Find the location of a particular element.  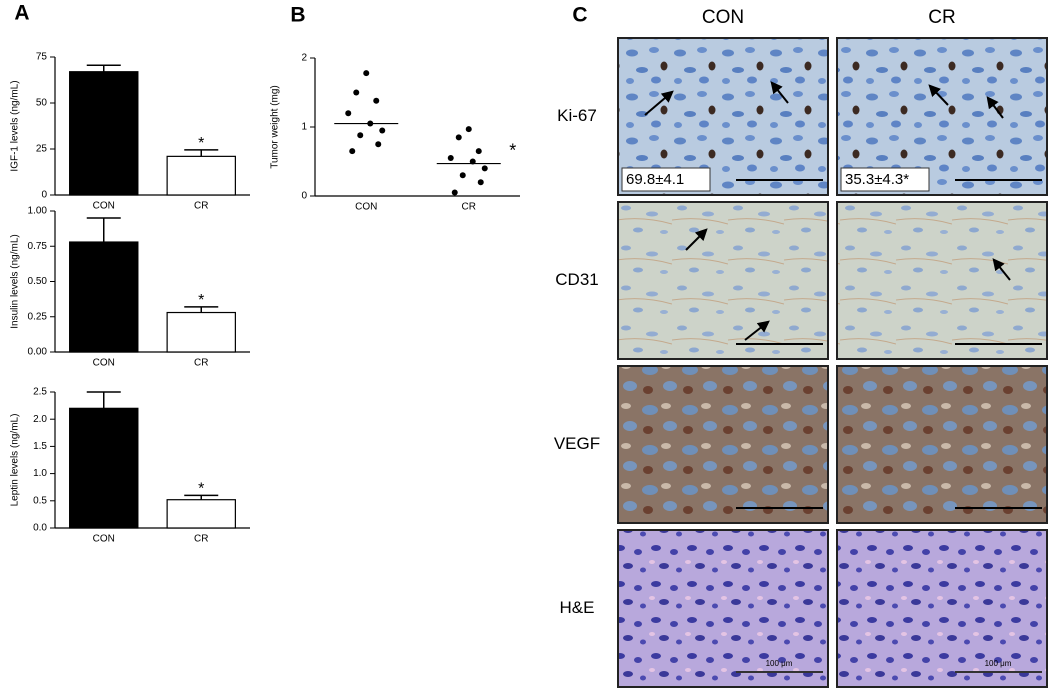

arrows is located at coordinates (827, 211).